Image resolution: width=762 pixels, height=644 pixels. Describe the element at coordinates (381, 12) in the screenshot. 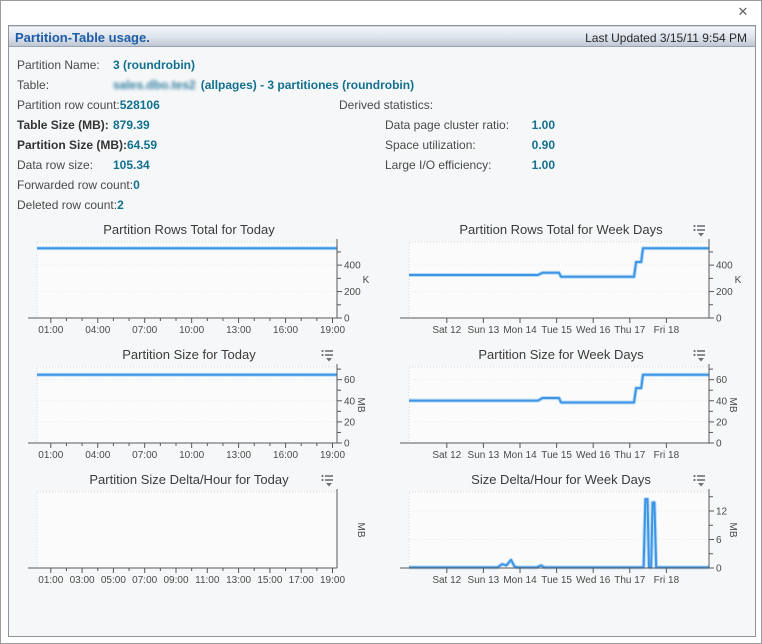

I see `window-titlebar: ✕` at that location.